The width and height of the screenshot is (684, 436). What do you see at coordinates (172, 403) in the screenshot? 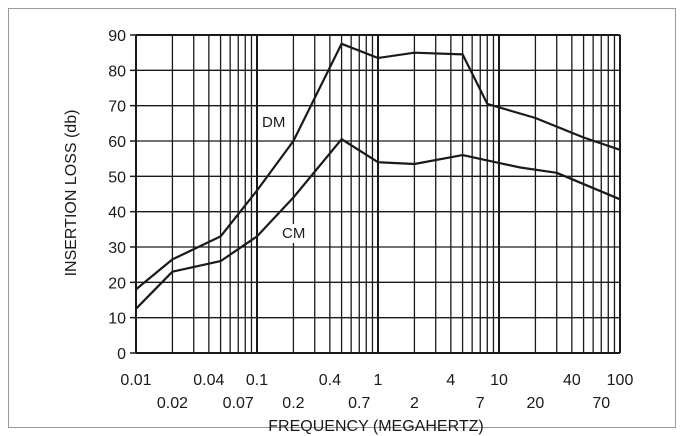
I see `x-tick-label-secondary: 0.02` at bounding box center [172, 403].